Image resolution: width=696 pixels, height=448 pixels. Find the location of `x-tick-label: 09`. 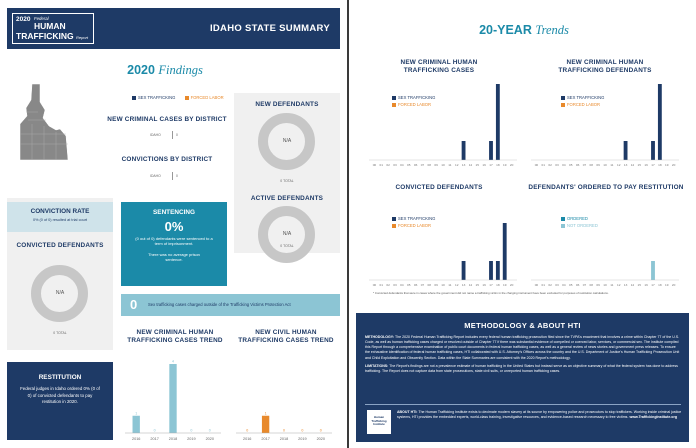

x-tick-label: 09 is located at coordinates (598, 165).